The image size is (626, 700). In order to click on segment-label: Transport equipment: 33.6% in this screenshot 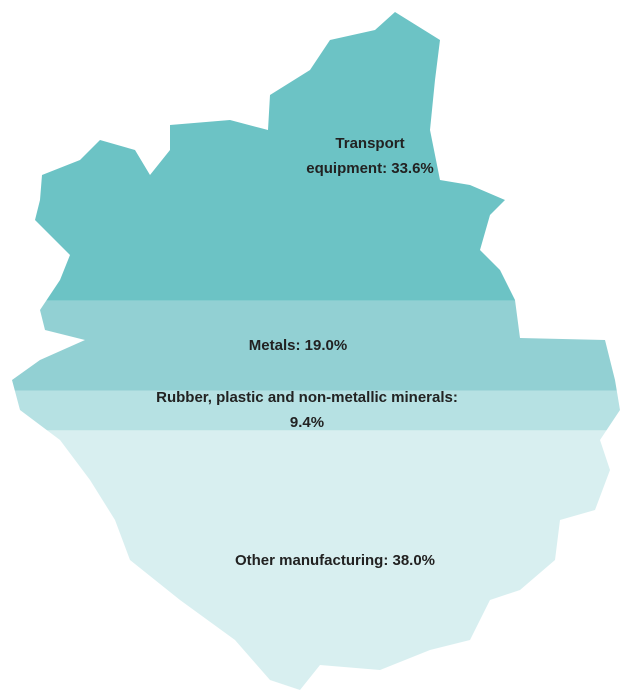, I will do `click(370, 156)`.